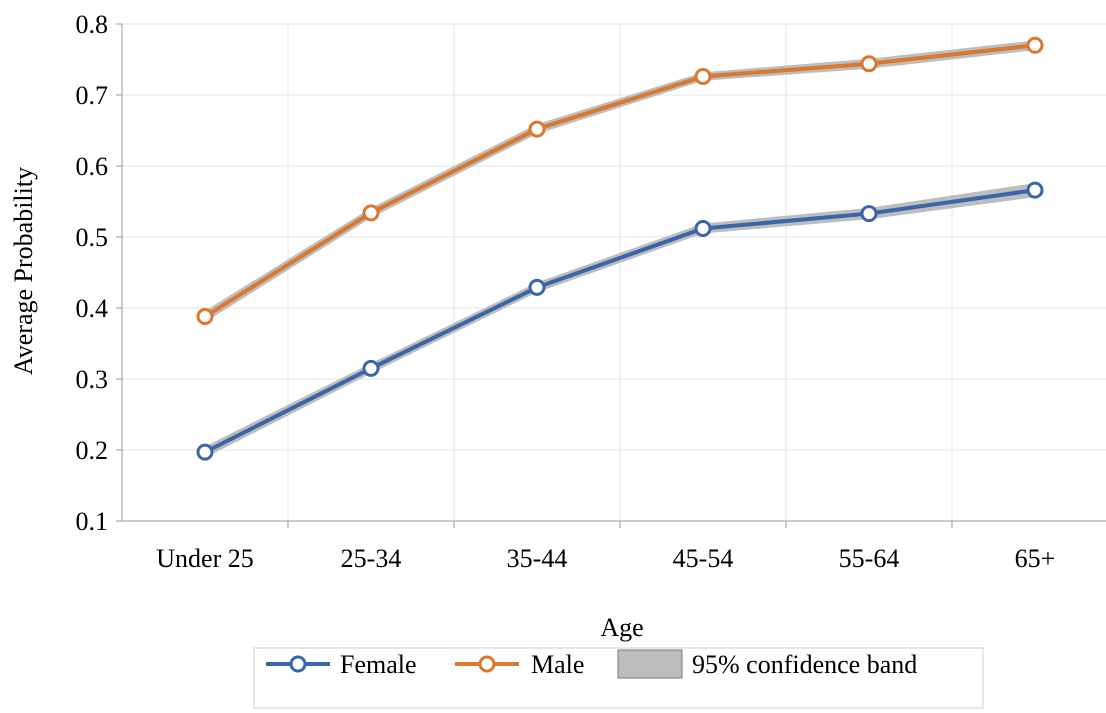 The height and width of the screenshot is (713, 1106). Describe the element at coordinates (92, 450) in the screenshot. I see `y-tick-label: 0.2` at that location.